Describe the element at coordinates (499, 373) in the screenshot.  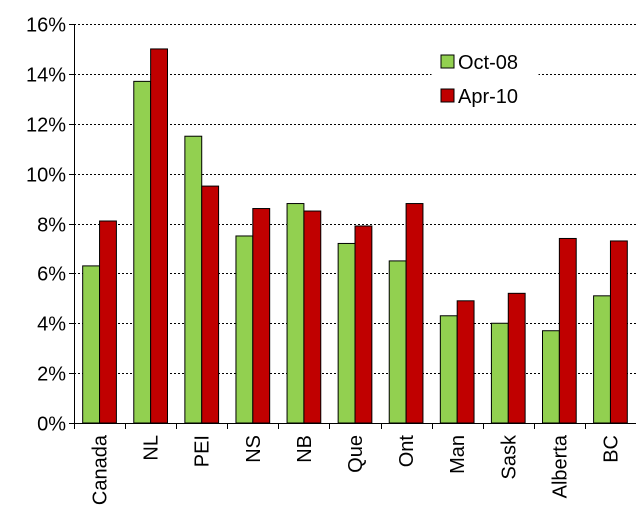
I see `bar-oct-08-sask` at that location.